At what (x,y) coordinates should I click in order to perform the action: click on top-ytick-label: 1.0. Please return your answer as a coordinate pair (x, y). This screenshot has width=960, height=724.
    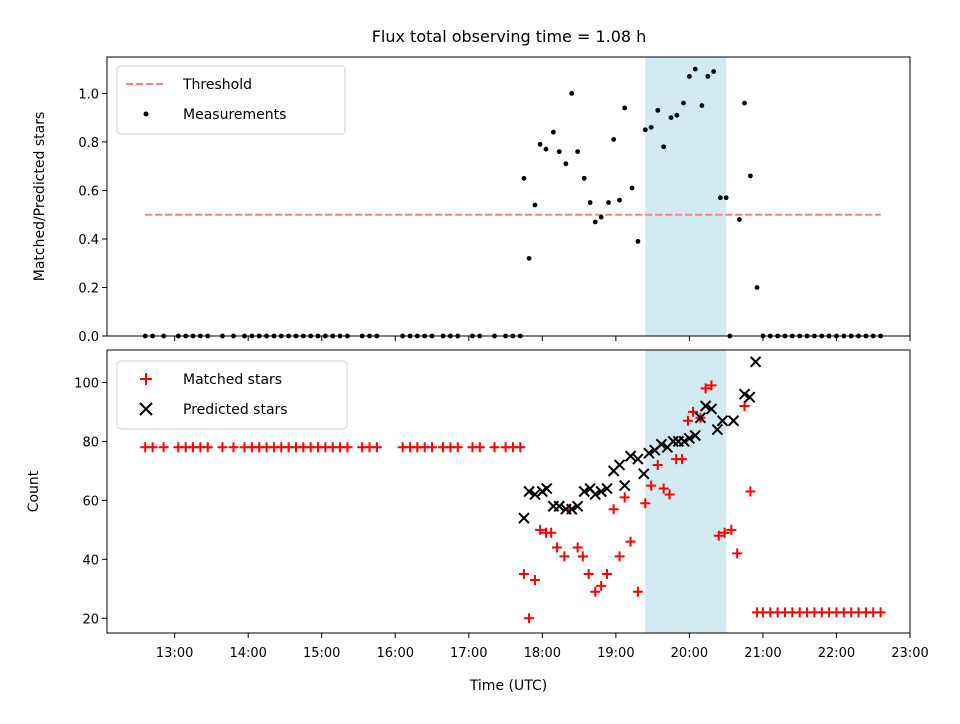
    Looking at the image, I should click on (88, 94).